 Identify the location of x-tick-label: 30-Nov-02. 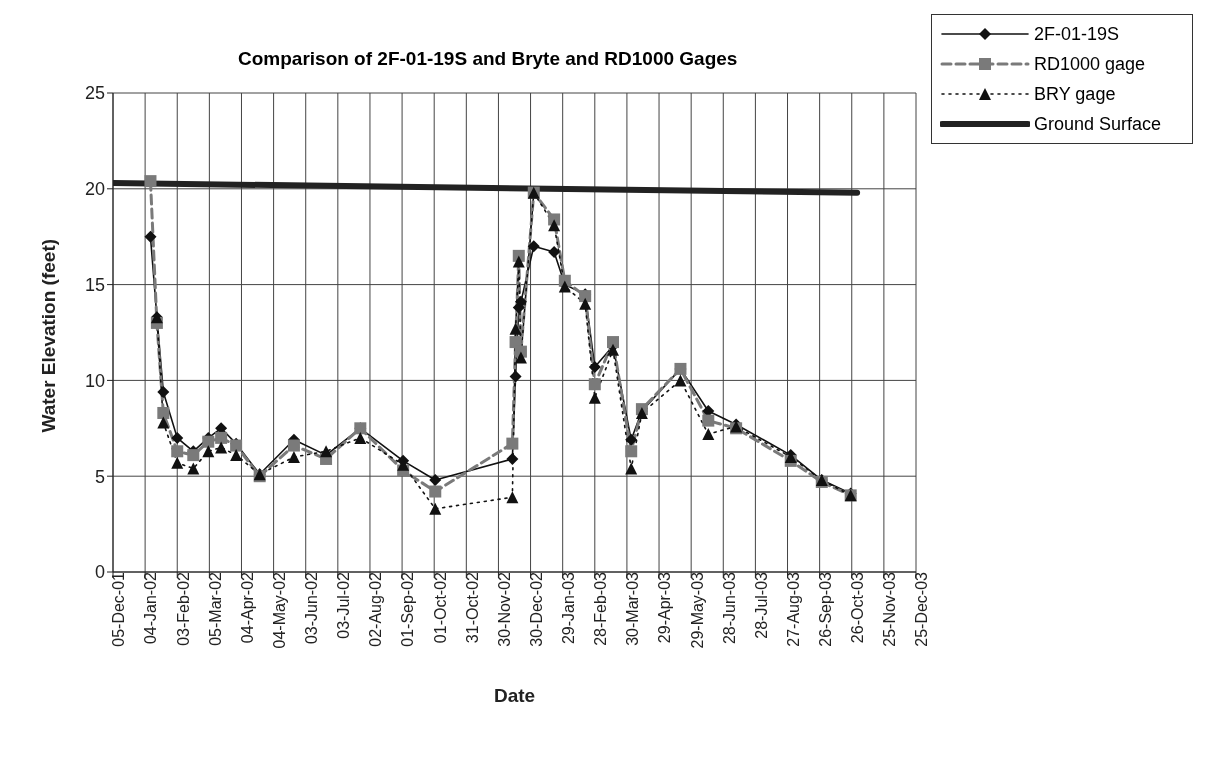
(504, 609).